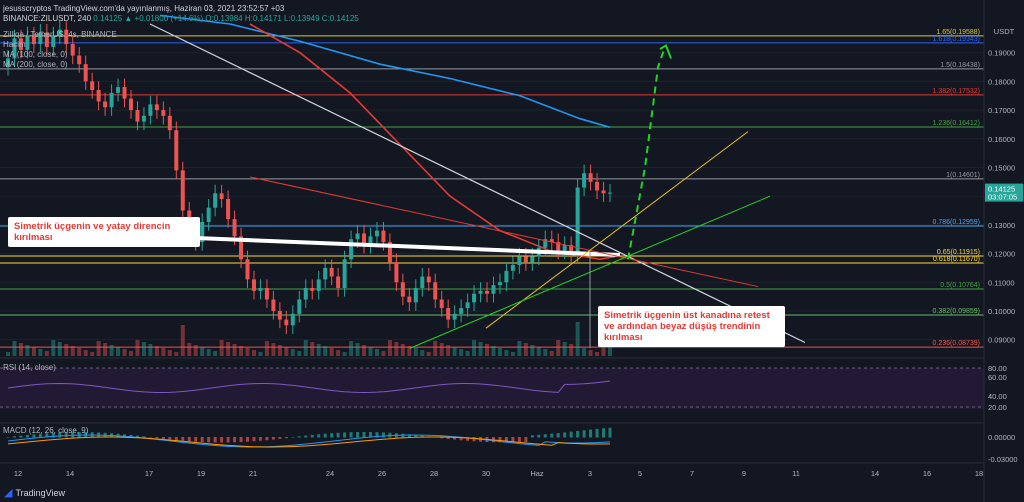 The width and height of the screenshot is (1024, 502). What do you see at coordinates (997, 396) in the screenshot?
I see `rsi-tick-label: 40.00` at bounding box center [997, 396].